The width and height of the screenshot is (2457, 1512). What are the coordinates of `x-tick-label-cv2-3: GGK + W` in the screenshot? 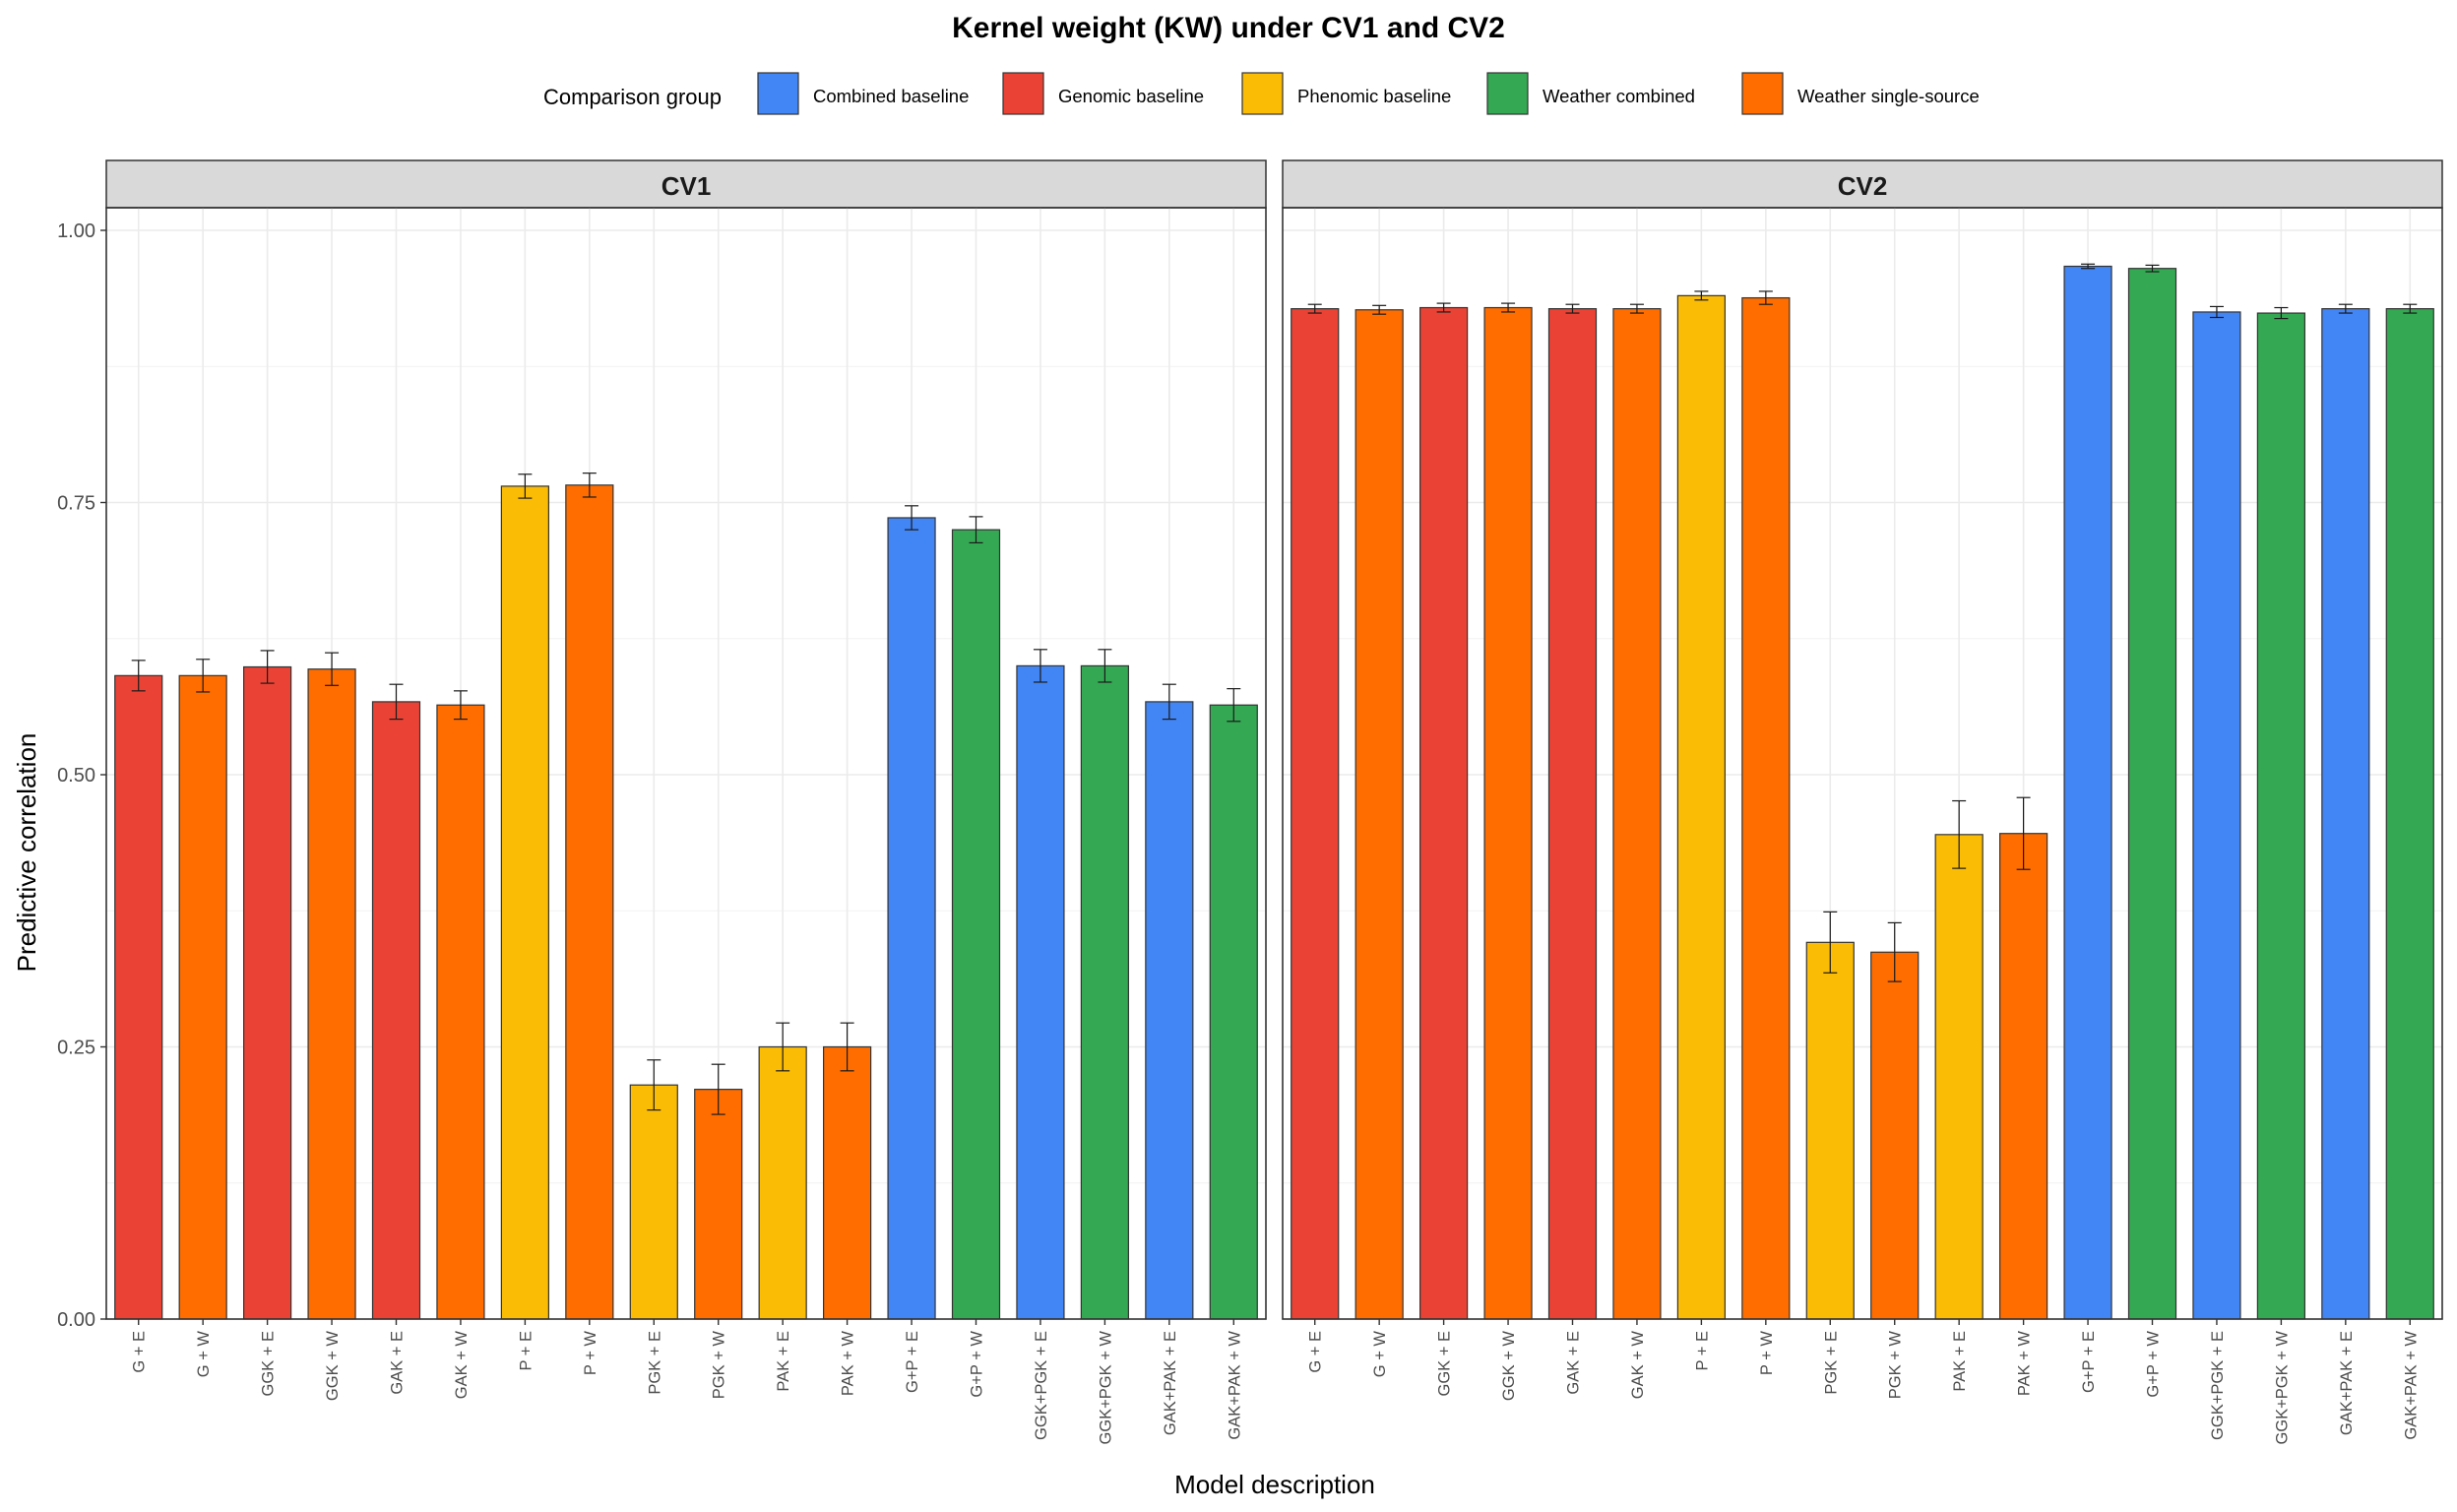 It's located at (1509, 1366).